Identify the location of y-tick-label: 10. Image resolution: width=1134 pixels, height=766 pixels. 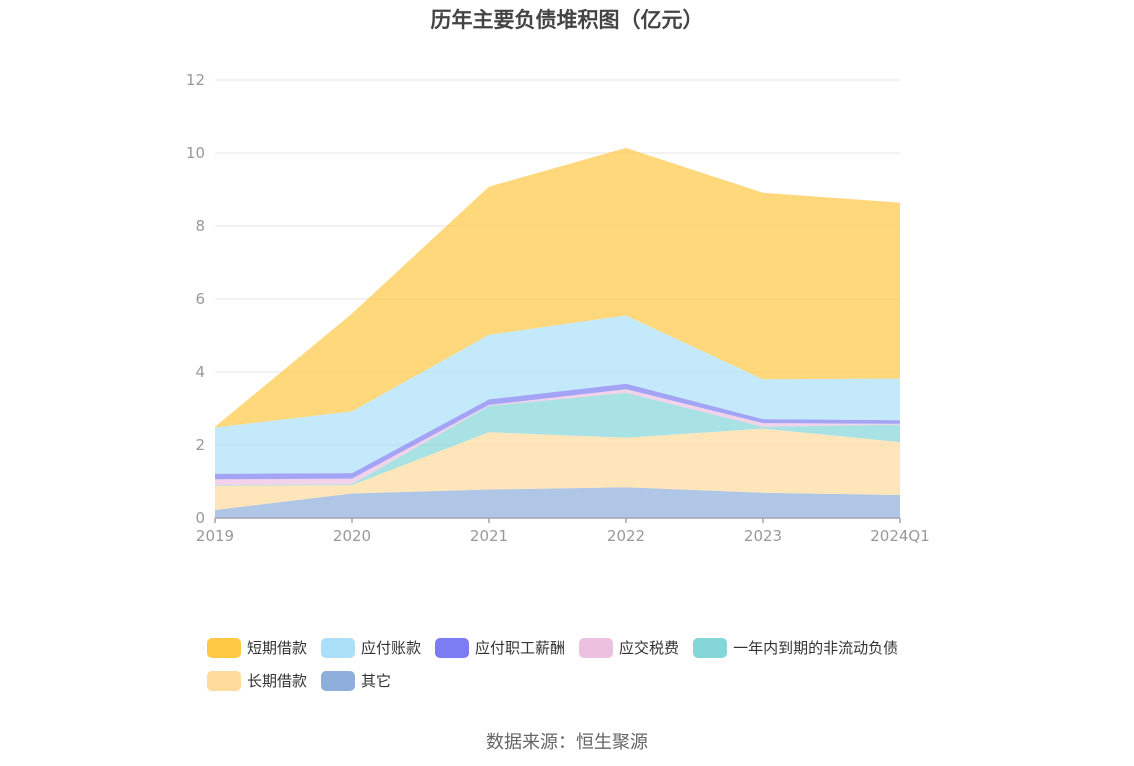
(195, 153).